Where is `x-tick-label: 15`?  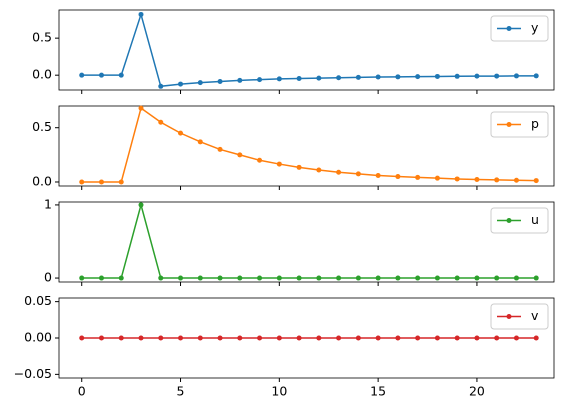 x-tick-label: 15 is located at coordinates (378, 391).